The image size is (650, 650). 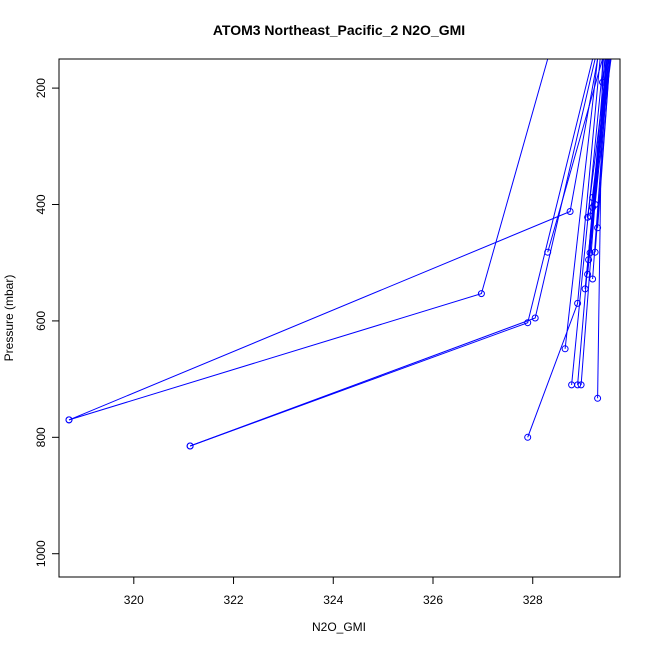 What do you see at coordinates (533, 600) in the screenshot?
I see `x-tick-label: 328` at bounding box center [533, 600].